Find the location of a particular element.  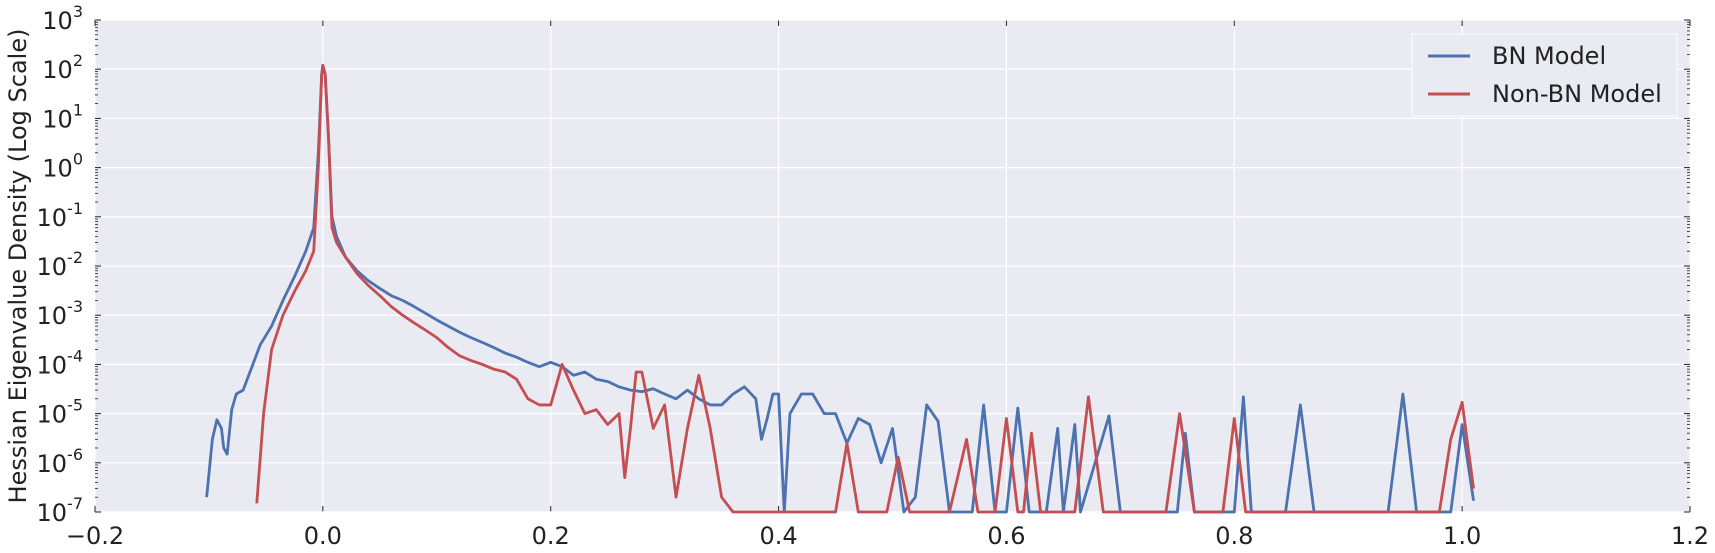

y-tick-label: 10² is located at coordinates (62, 67).